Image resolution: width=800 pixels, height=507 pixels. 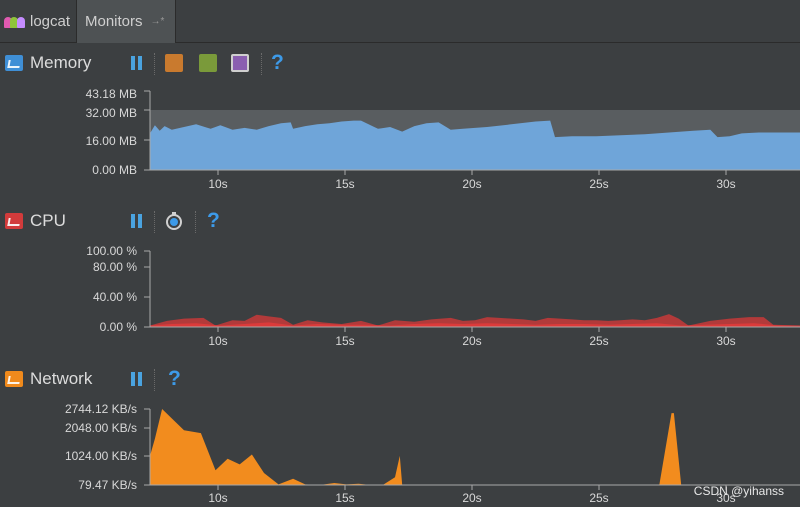 I want to click on network-x-tick: 20s, so click(x=471, y=498).